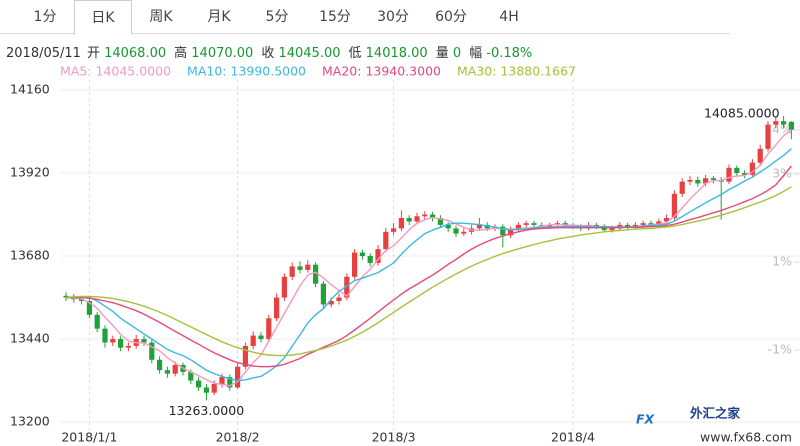 Image resolution: width=800 pixels, height=446 pixels. What do you see at coordinates (30, 89) in the screenshot?
I see `y-tick-label: 14160` at bounding box center [30, 89].